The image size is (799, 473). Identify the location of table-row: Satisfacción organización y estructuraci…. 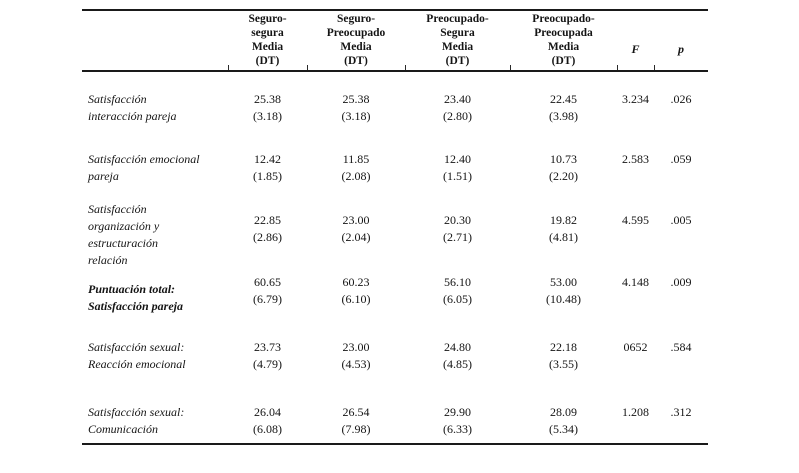
(395, 235).